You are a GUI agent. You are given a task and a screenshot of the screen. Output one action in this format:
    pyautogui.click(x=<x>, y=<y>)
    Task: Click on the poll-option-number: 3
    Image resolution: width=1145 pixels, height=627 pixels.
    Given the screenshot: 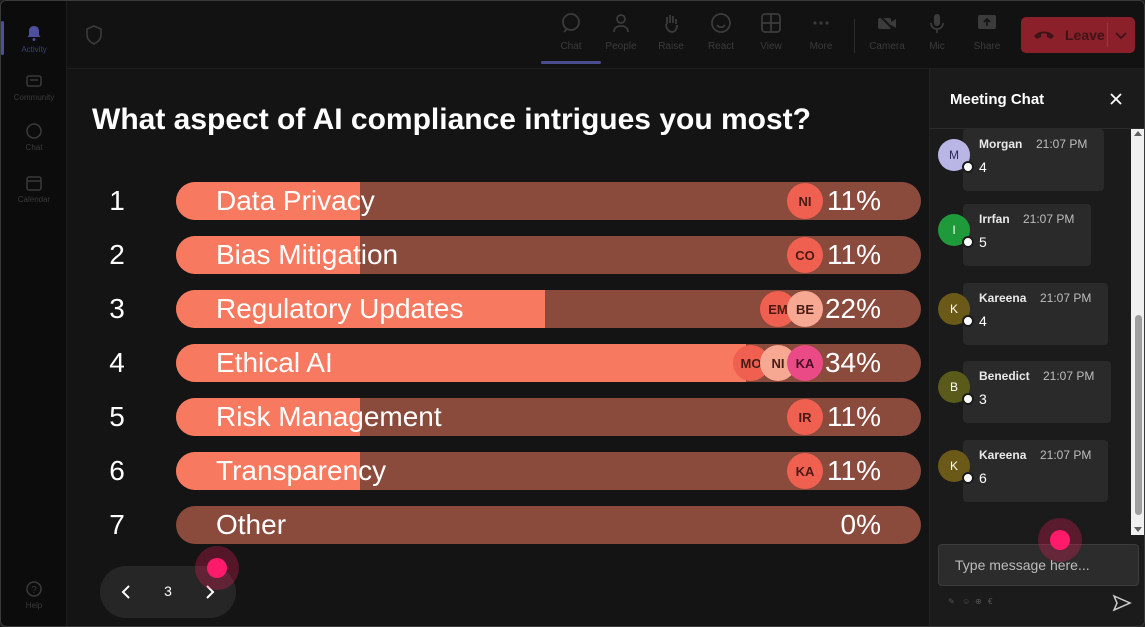 What is the action you would take?
    pyautogui.click(x=117, y=308)
    